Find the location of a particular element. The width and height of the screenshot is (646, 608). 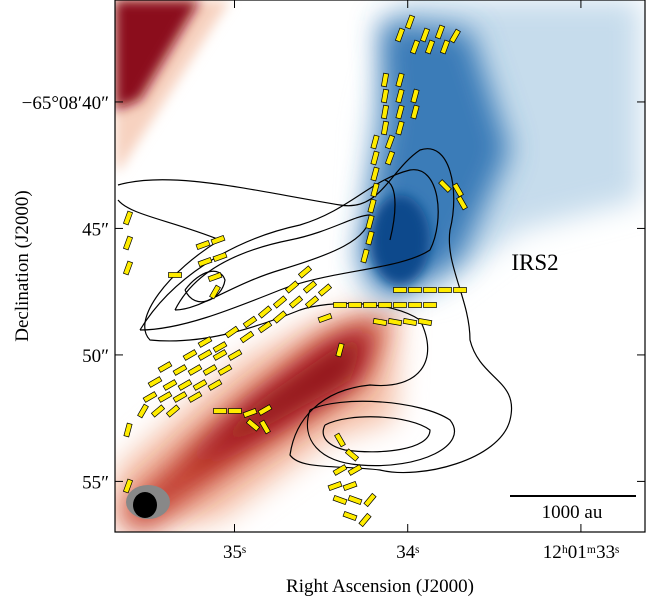

scale-label: 1000 au is located at coordinates (572, 512).